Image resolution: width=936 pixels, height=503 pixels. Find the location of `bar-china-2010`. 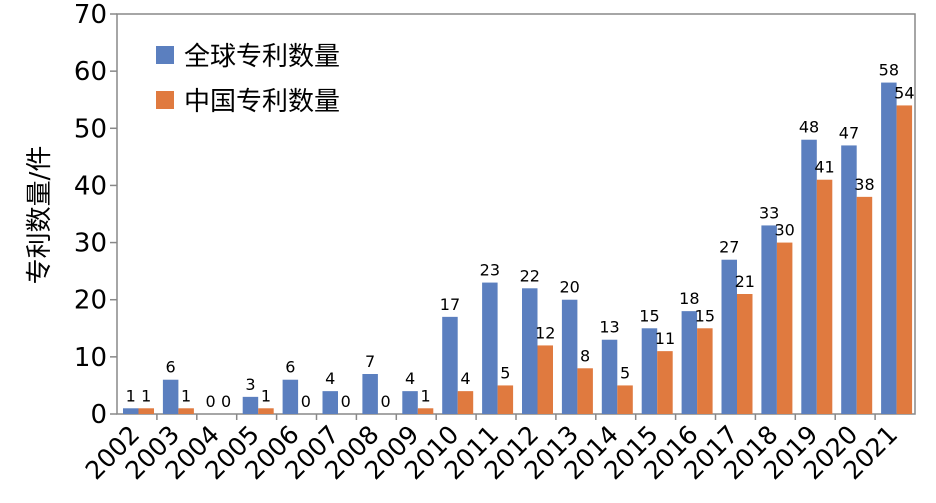

bar-china-2010 is located at coordinates (465, 402).